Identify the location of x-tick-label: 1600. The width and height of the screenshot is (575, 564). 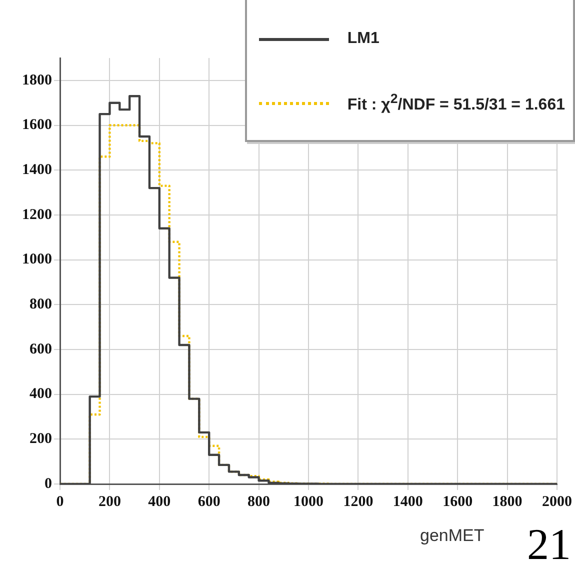
(457, 502).